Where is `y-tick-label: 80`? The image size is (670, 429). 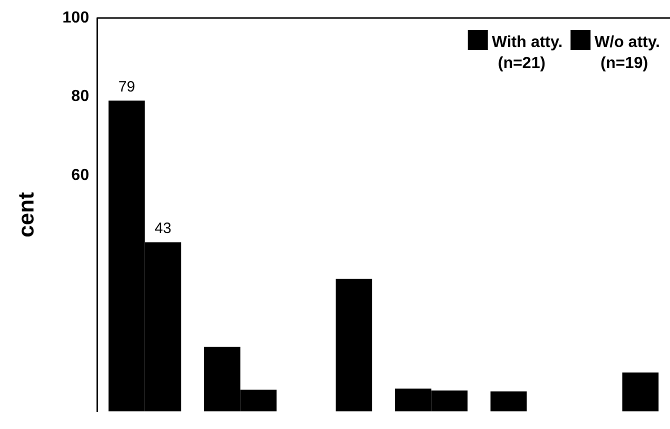 y-tick-label: 80 is located at coordinates (80, 97).